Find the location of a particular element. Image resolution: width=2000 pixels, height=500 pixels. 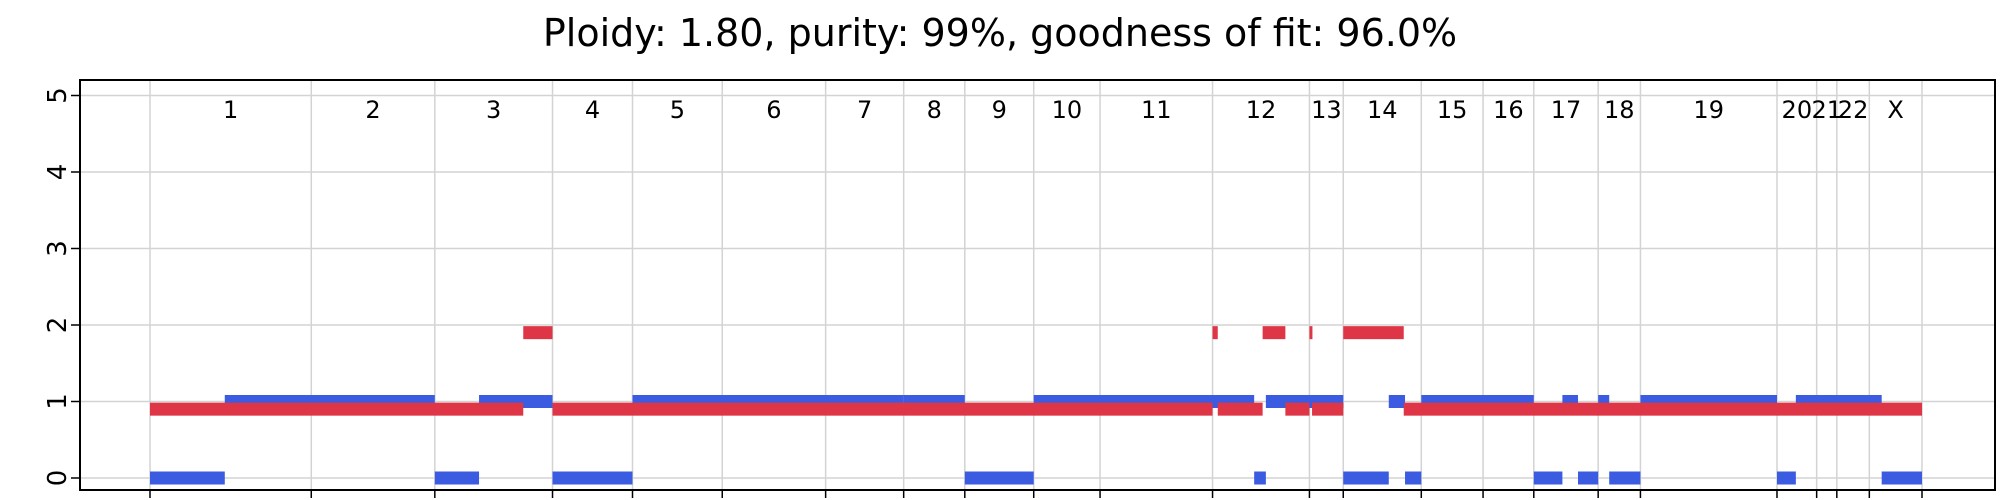

chromosome-label-11: 11 is located at coordinates (1156, 110).